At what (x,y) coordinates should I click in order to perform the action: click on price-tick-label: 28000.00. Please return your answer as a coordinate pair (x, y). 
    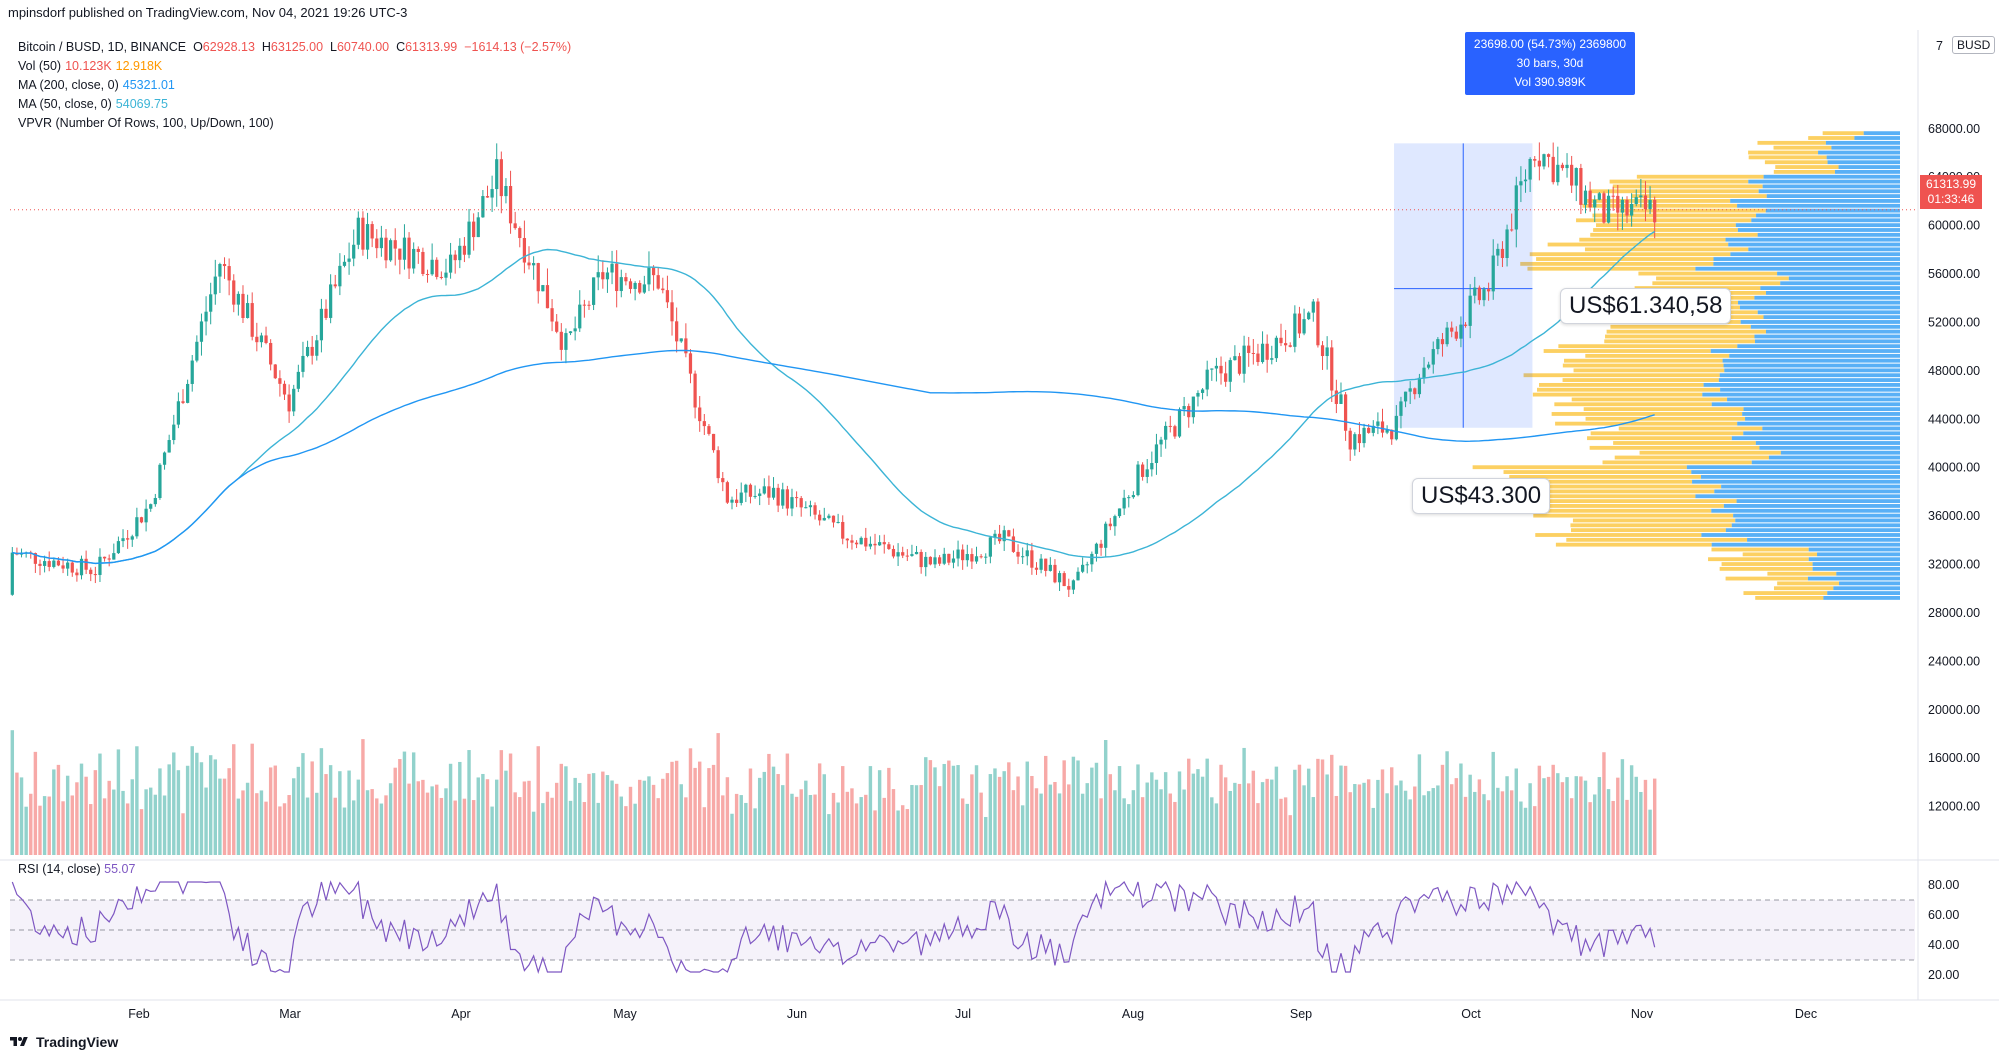
    Looking at the image, I should click on (1954, 613).